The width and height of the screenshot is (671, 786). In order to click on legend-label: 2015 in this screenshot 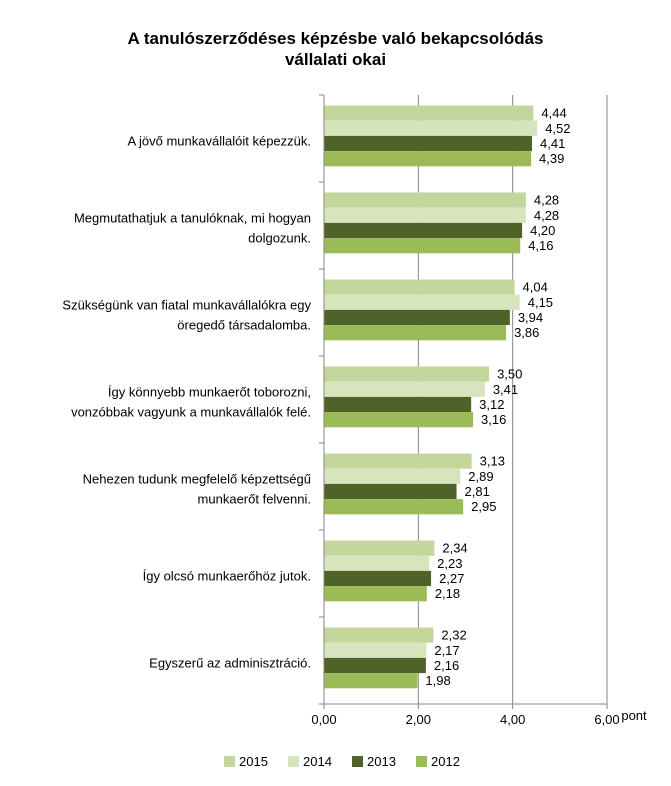, I will do `click(253, 761)`.